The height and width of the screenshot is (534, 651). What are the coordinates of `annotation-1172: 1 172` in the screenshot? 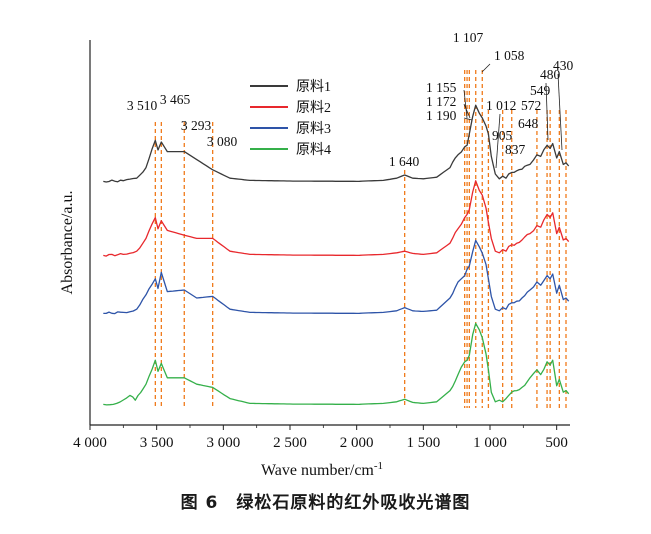 It's located at (441, 101).